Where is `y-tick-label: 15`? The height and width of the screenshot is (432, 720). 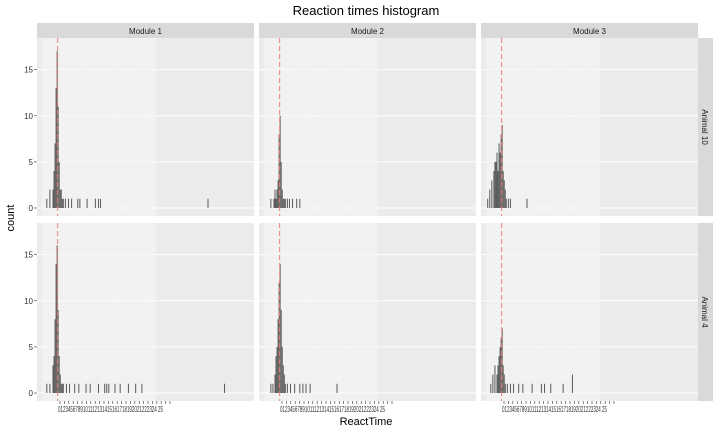
y-tick-label: 15 is located at coordinates (28, 70).